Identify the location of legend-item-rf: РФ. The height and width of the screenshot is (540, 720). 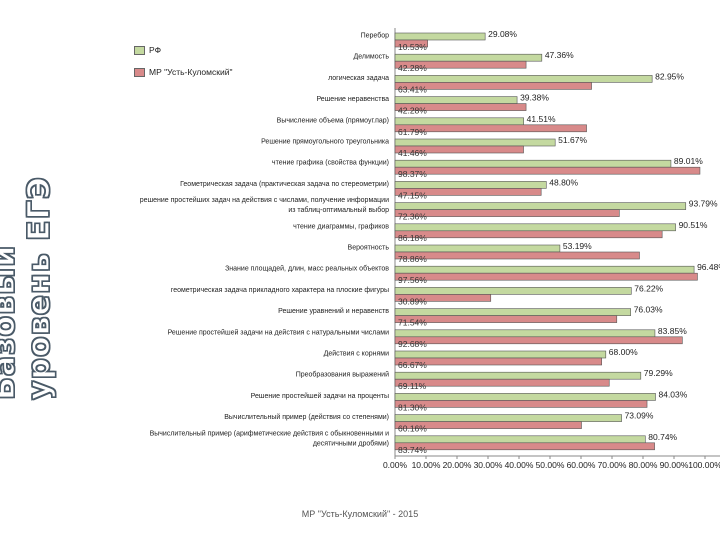
(183, 50).